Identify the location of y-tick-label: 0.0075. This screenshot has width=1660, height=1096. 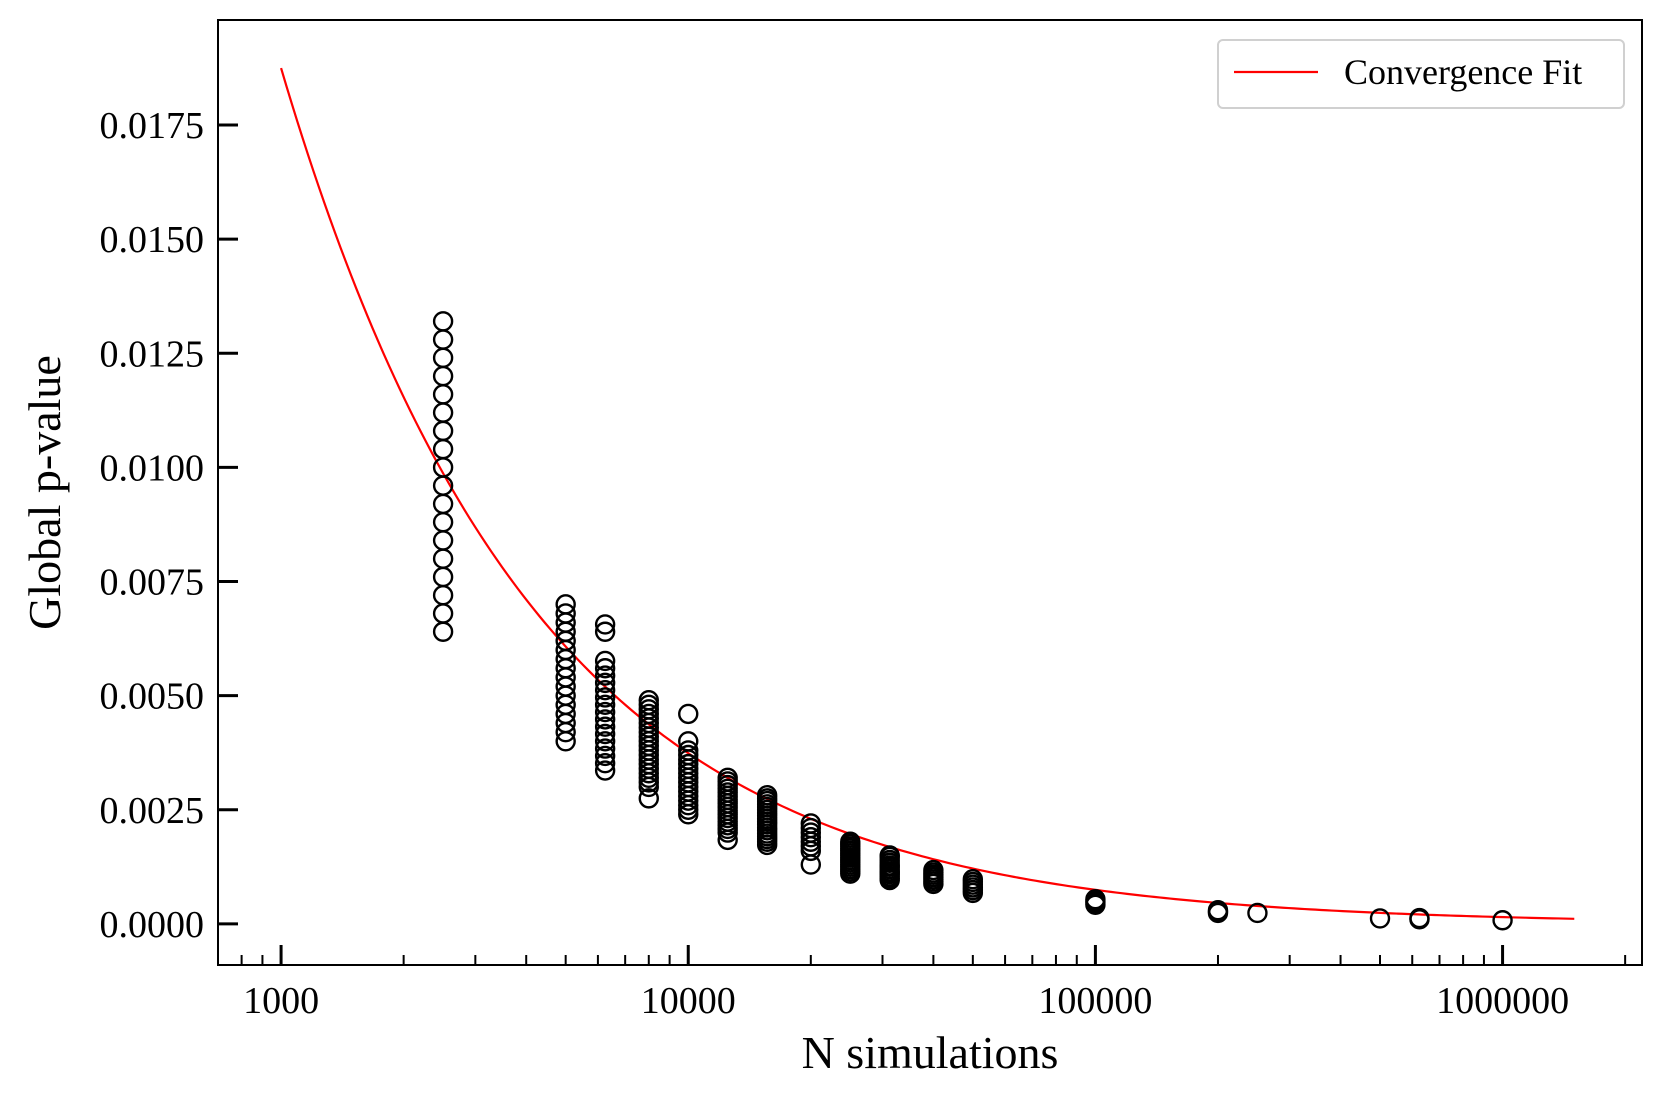
(152, 583).